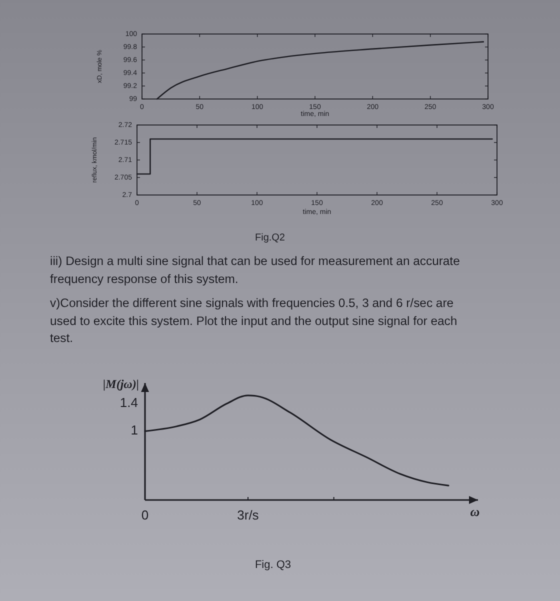 The height and width of the screenshot is (601, 560). What do you see at coordinates (129, 402) in the screenshot?
I see `y-tick-label: 1.4` at bounding box center [129, 402].